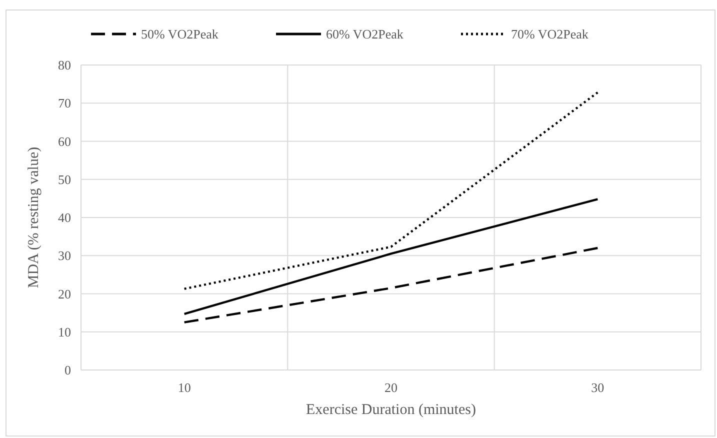  What do you see at coordinates (64, 65) in the screenshot?
I see `y-tick-label: 80` at bounding box center [64, 65].